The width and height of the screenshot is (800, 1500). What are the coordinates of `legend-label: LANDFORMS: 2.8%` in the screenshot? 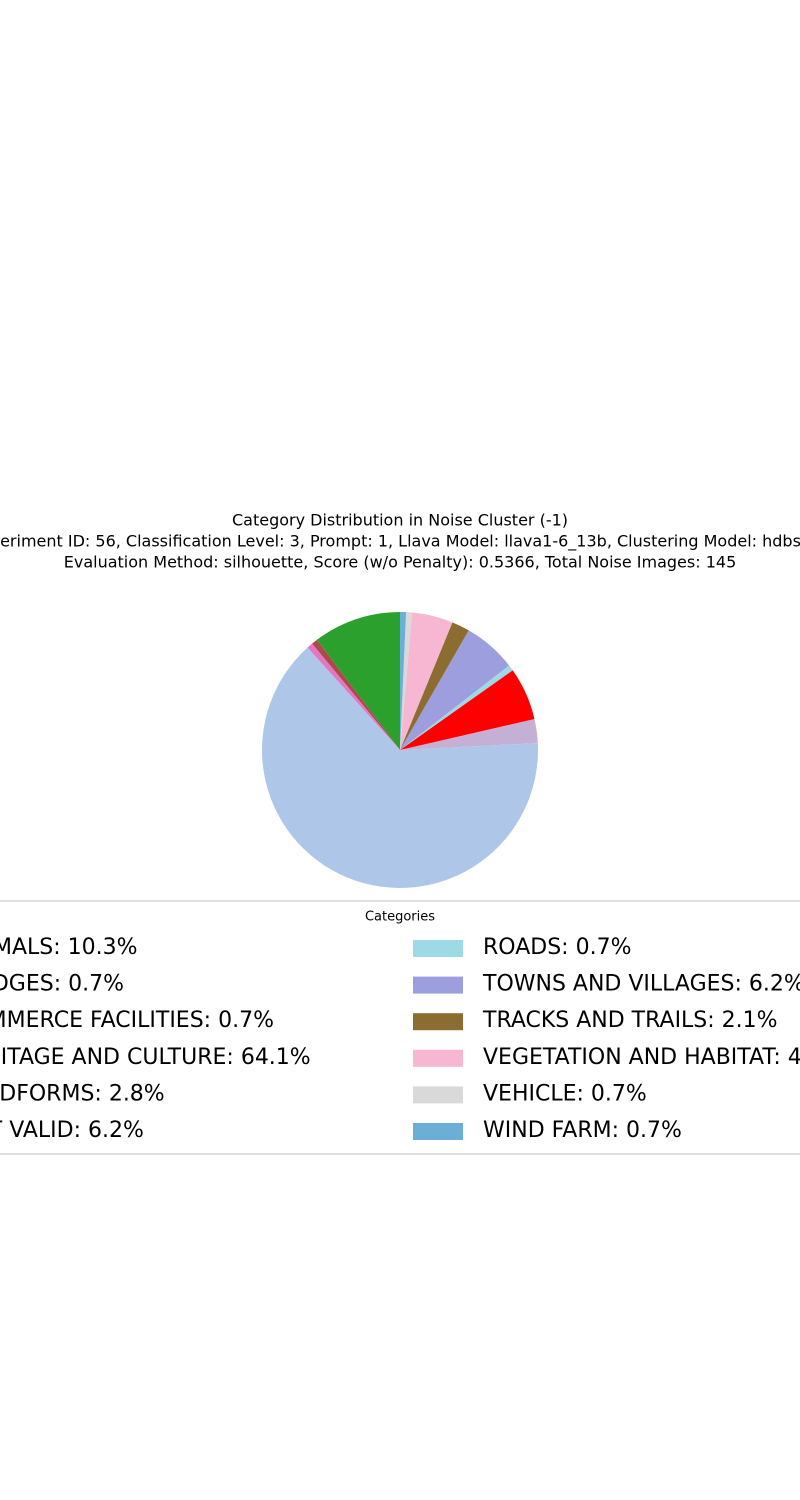 It's located at (82, 1093).